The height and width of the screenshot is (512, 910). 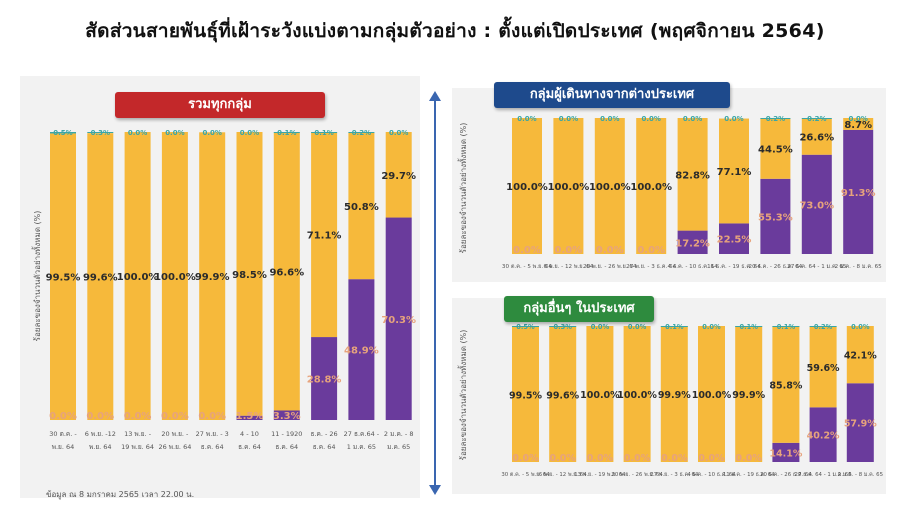 What do you see at coordinates (249, 434) in the screenshot?
I see `x-tick-label: 4 - 10` at bounding box center [249, 434].